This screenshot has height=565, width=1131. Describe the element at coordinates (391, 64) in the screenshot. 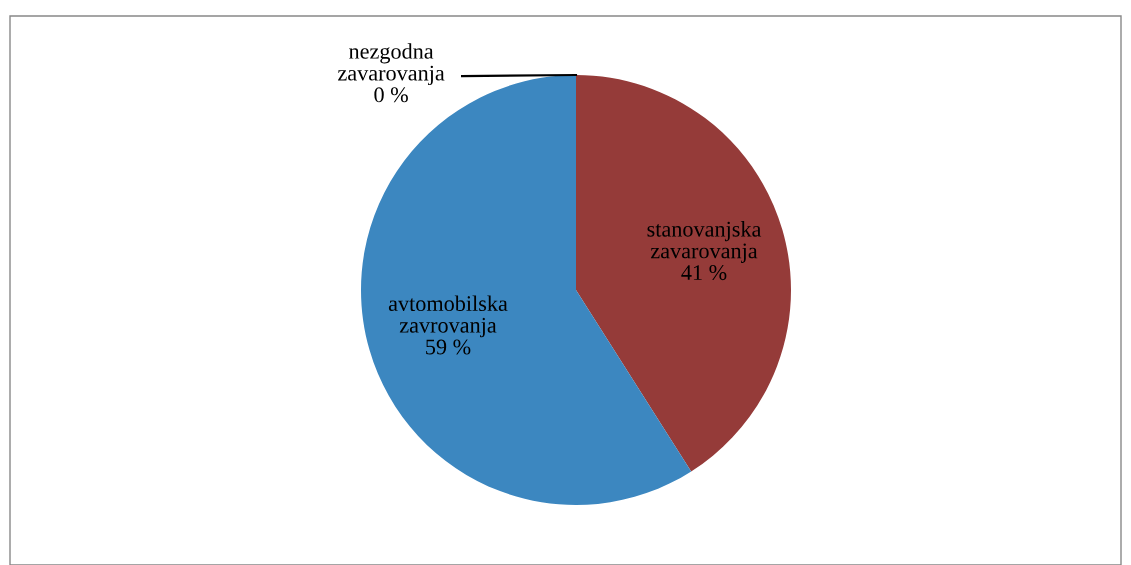

I see `category-label: nezgodna zavarovanja` at that location.